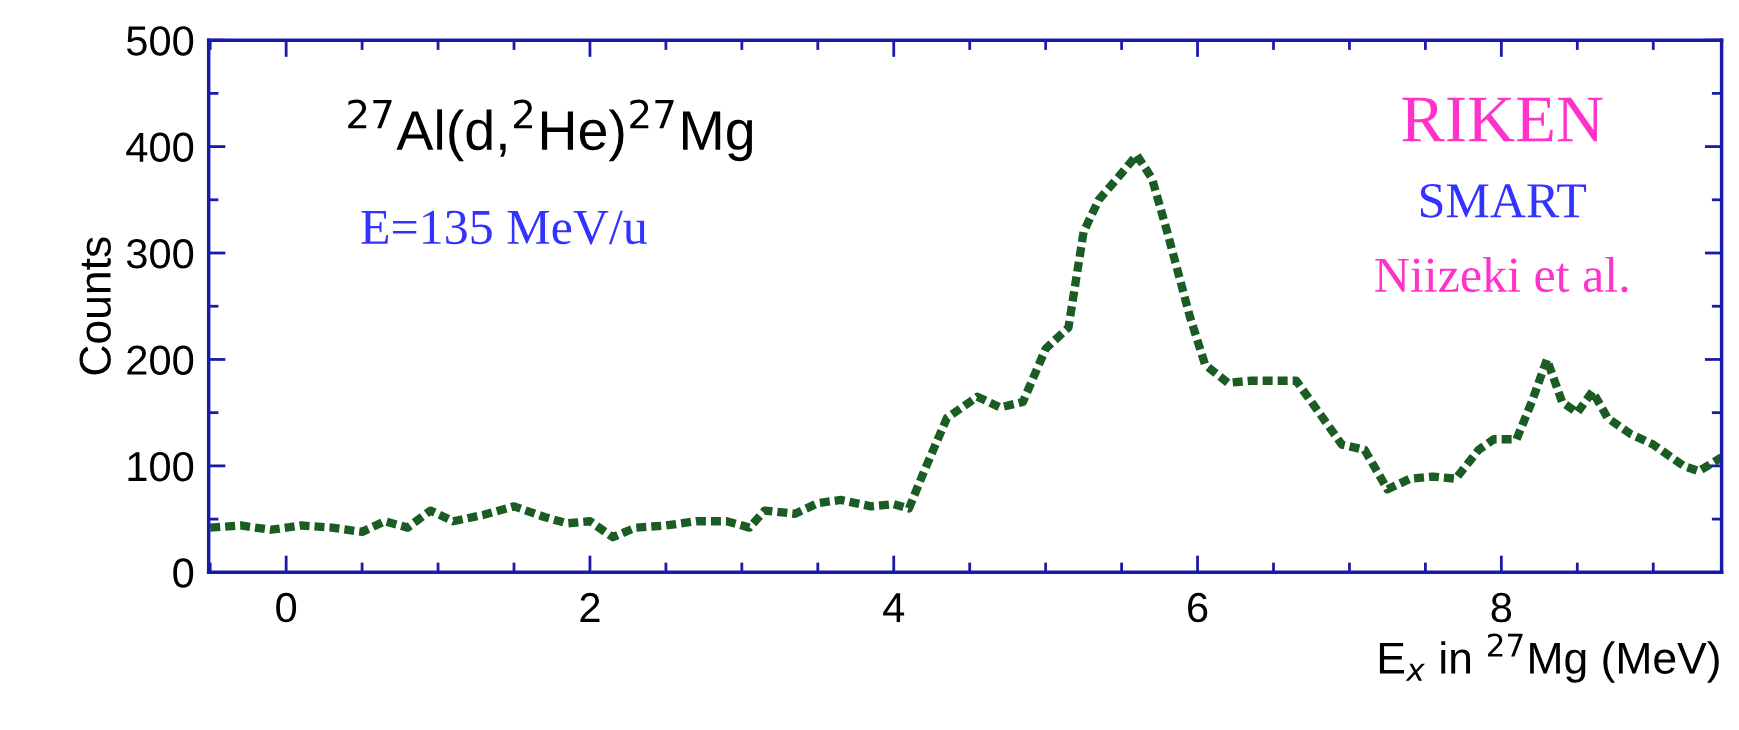 This screenshot has width=1739, height=730. What do you see at coordinates (160, 254) in the screenshot?
I see `y-tick-label: 300` at bounding box center [160, 254].